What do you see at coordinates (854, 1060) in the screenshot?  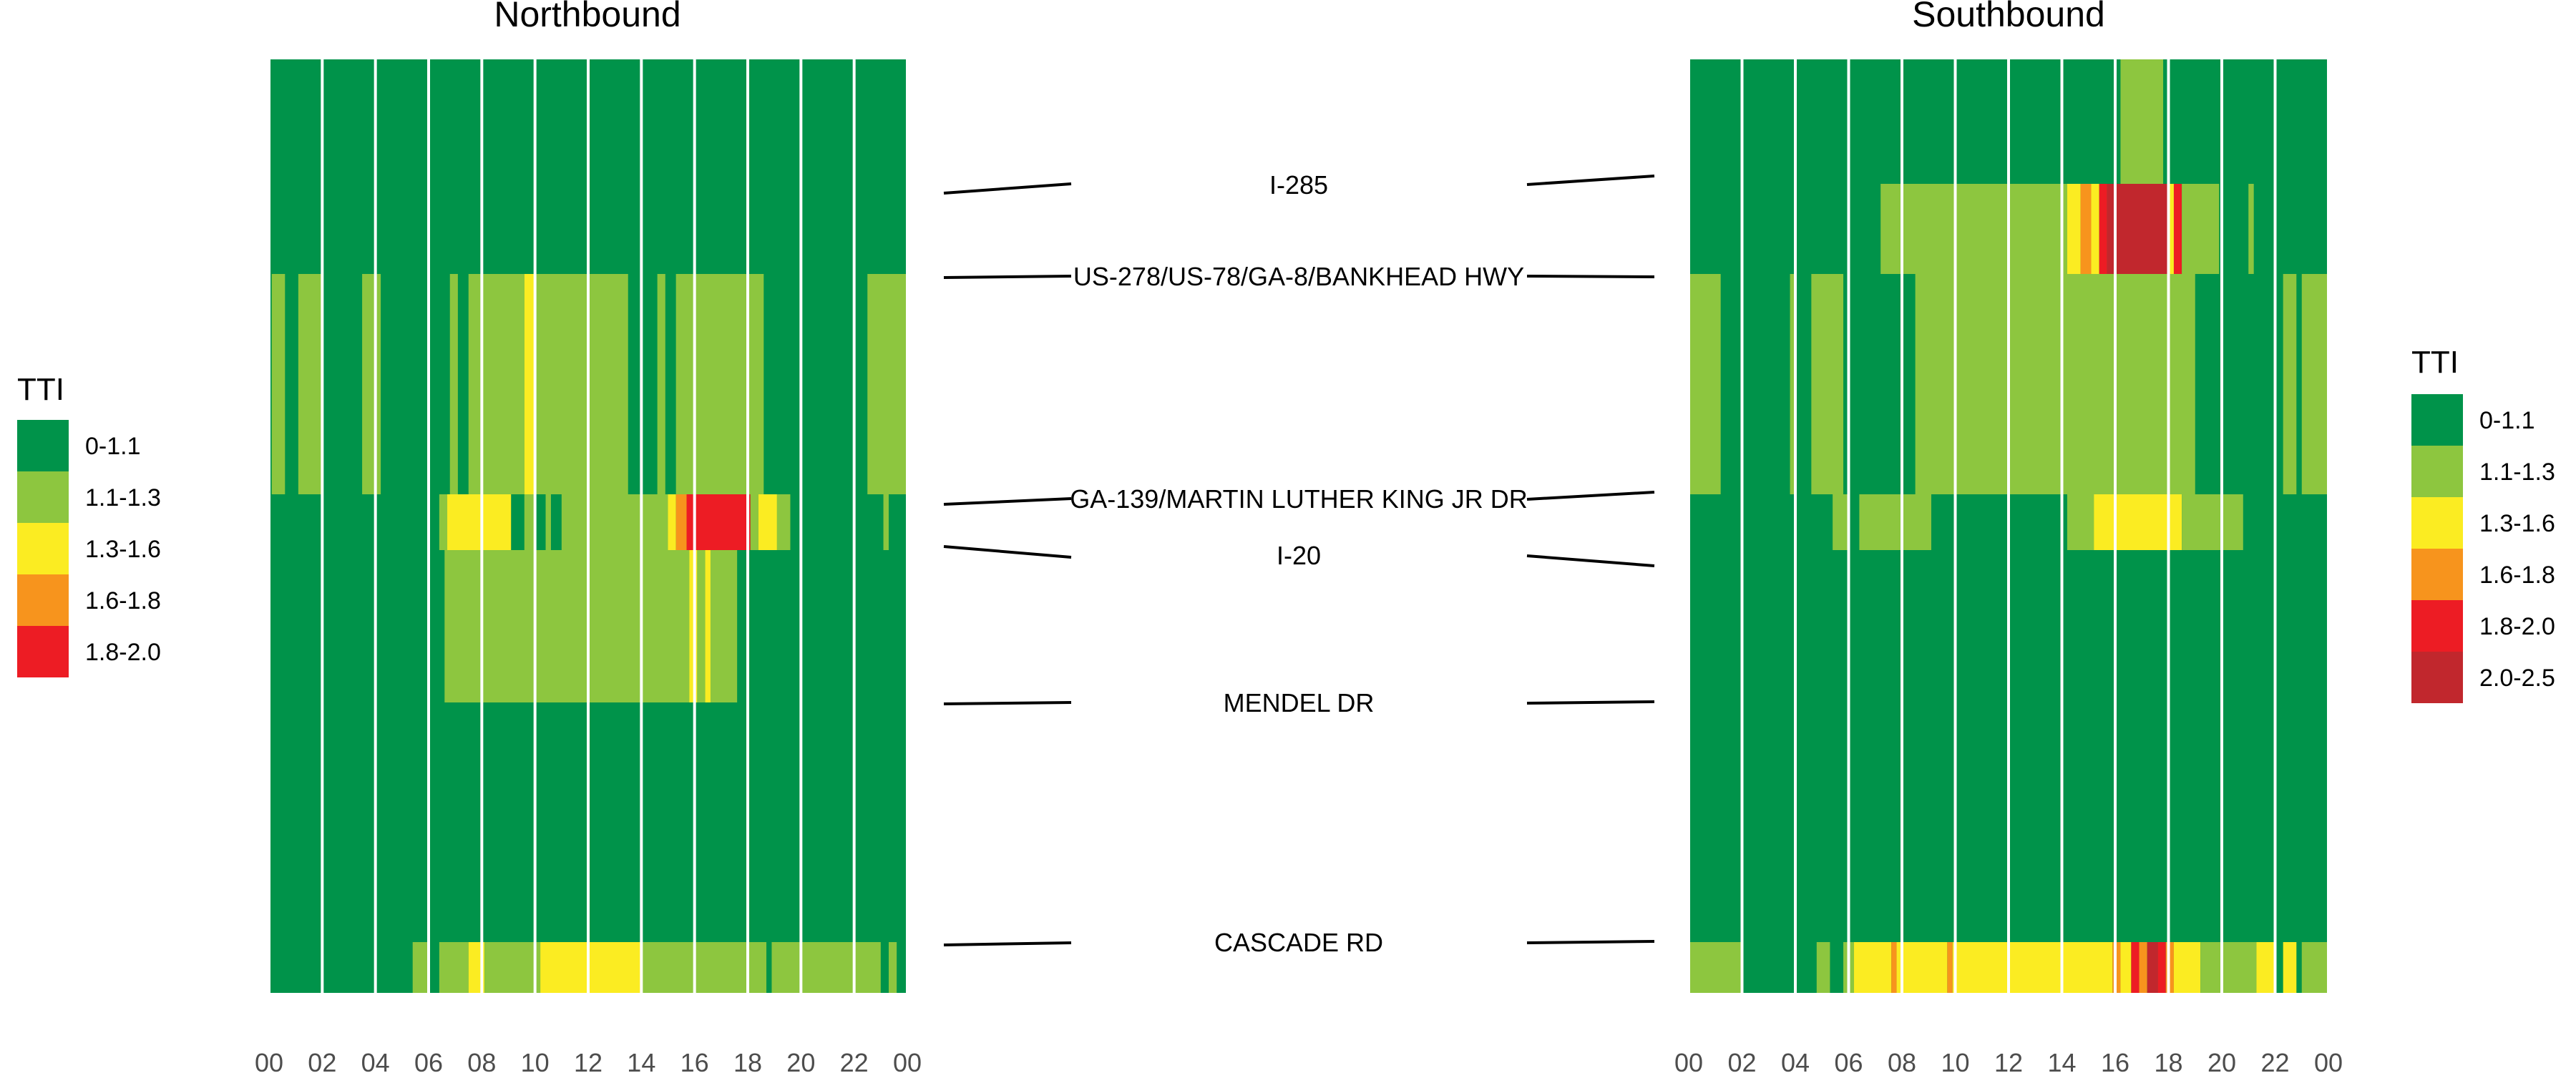 I see `nb-x-tick-label: 22` at bounding box center [854, 1060].